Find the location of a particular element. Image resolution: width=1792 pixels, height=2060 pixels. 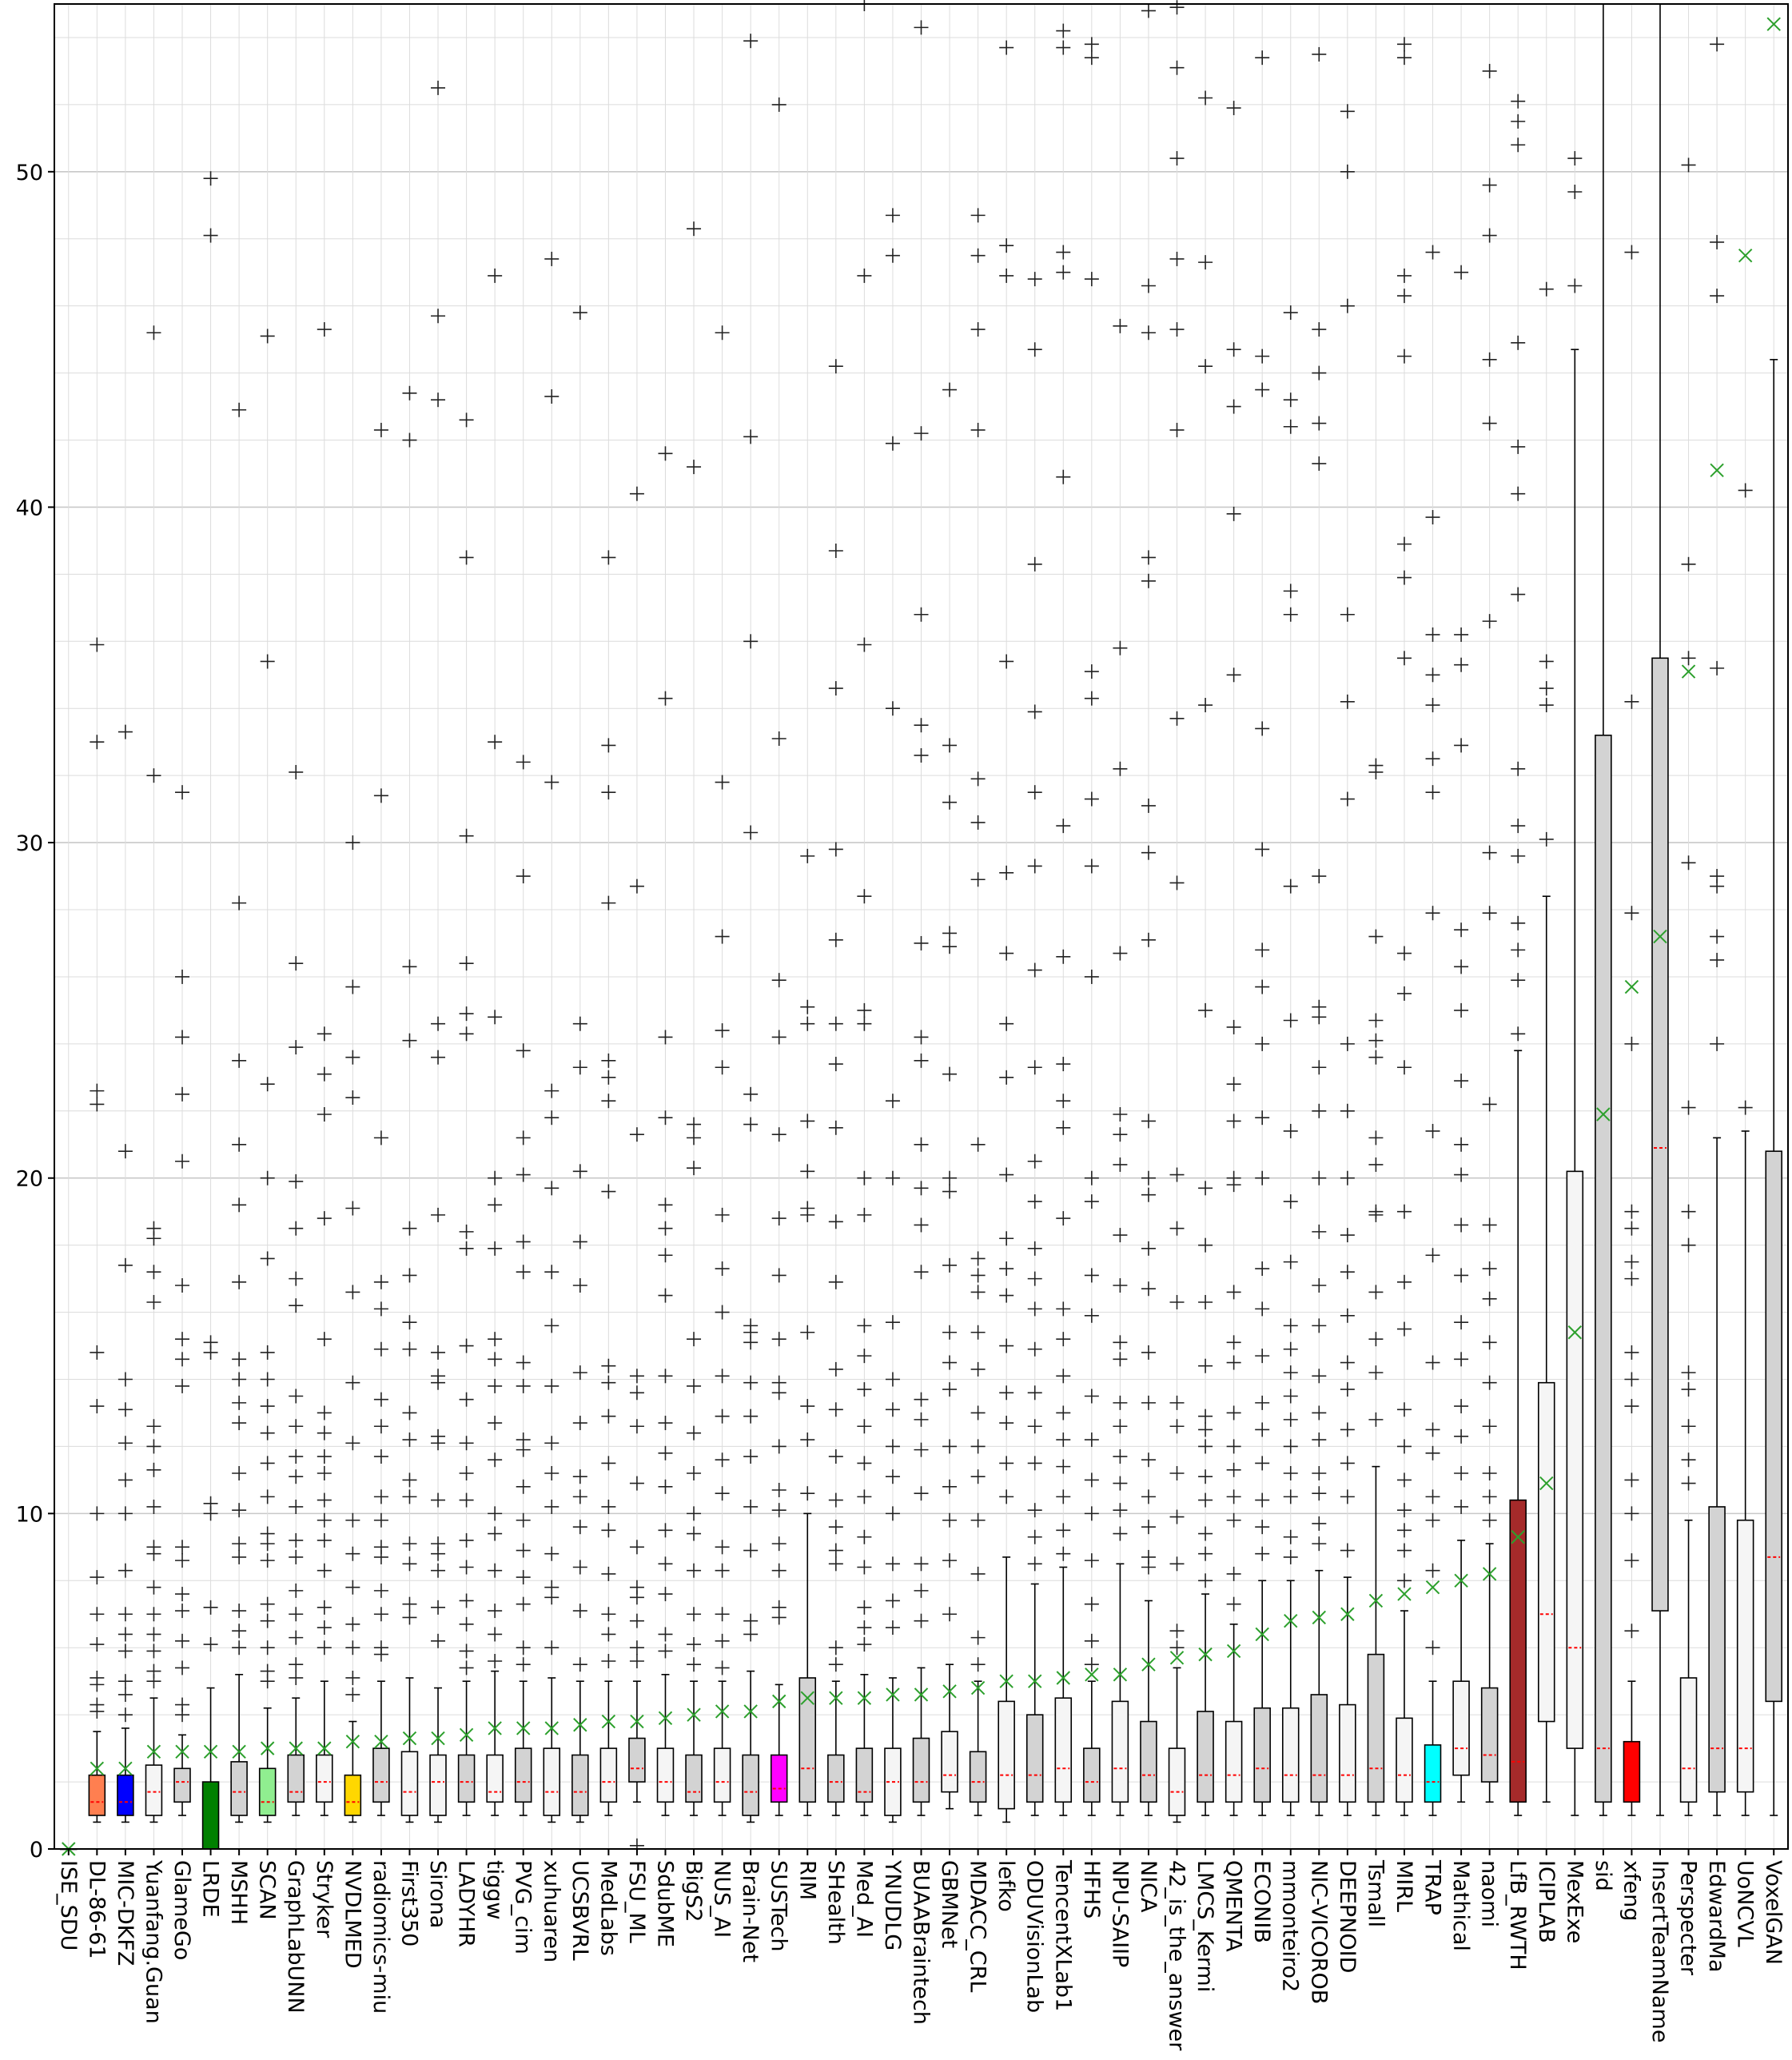

box-sid is located at coordinates (1603, 910).